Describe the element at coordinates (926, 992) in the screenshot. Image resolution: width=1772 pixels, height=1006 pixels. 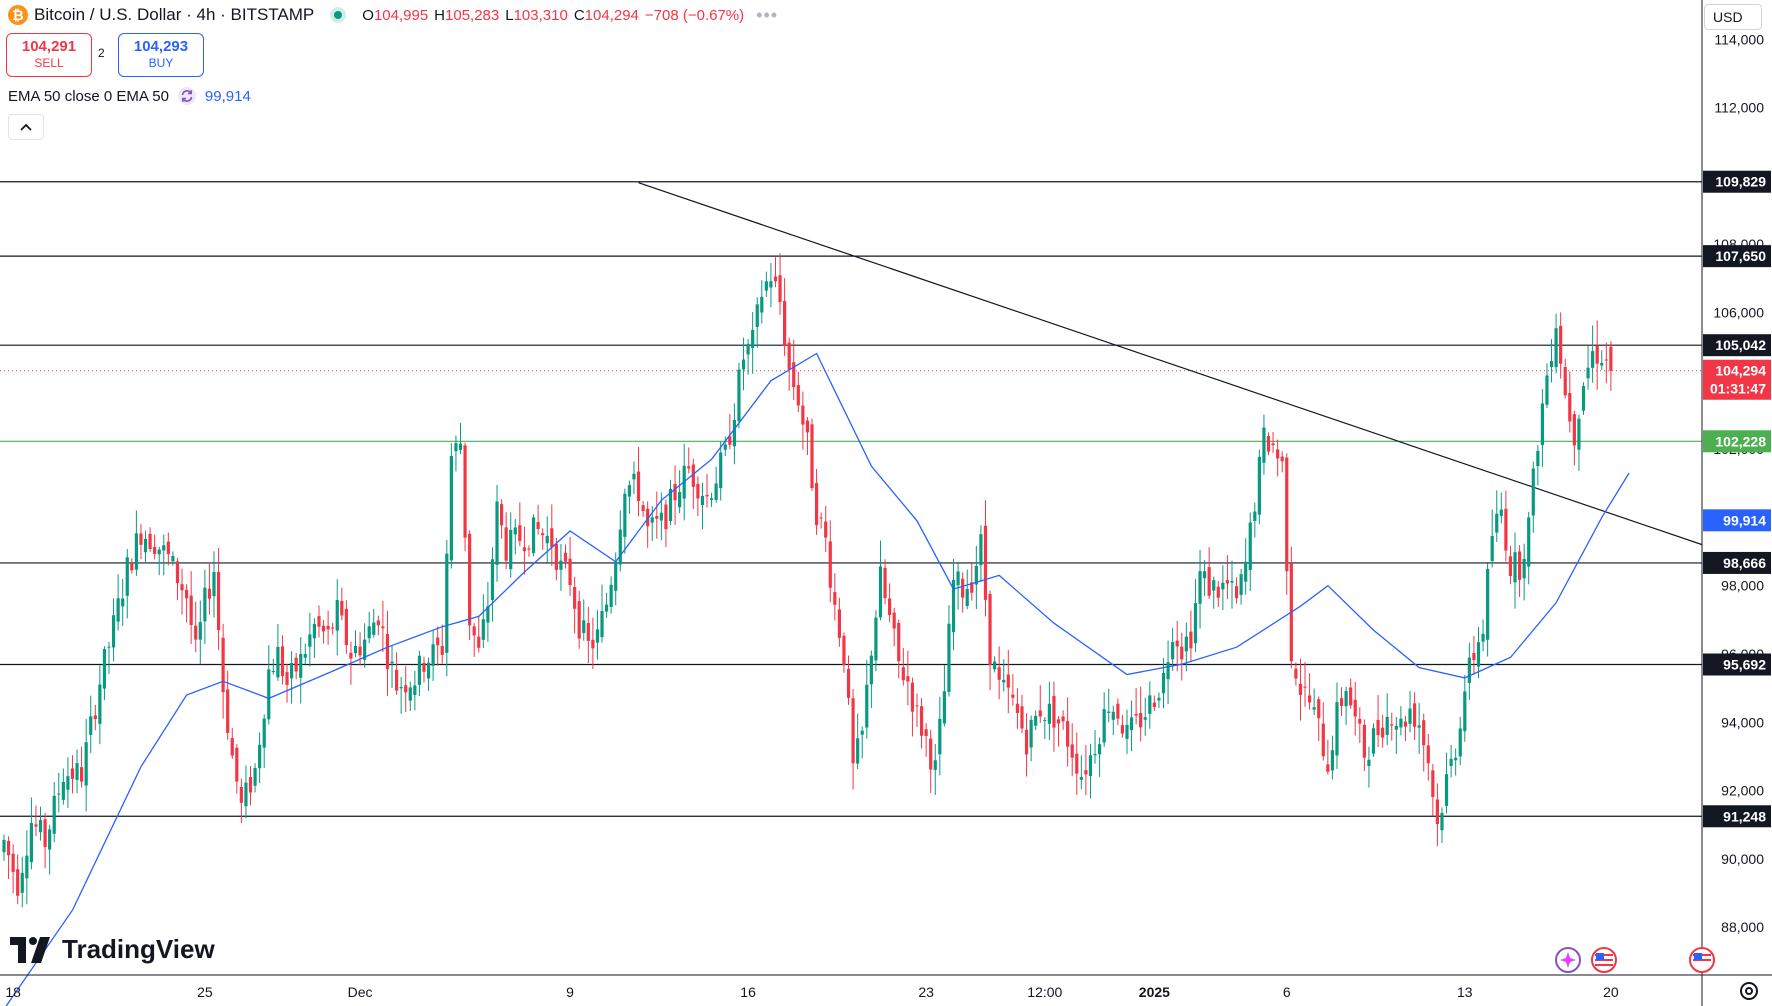
I see `time-tick-label: 23` at that location.